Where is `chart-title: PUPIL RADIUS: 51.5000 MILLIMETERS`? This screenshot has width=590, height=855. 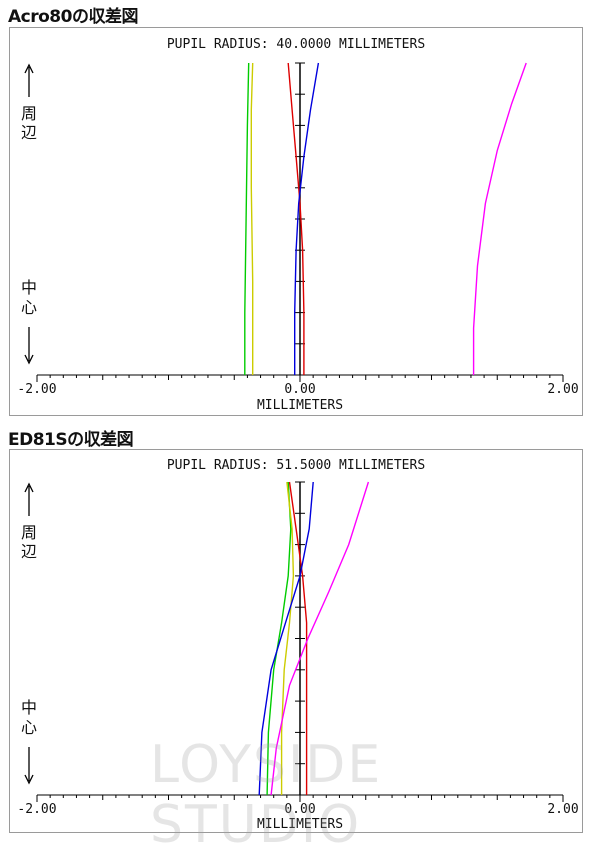 chart-title: PUPIL RADIUS: 51.5000 MILLIMETERS is located at coordinates (296, 465).